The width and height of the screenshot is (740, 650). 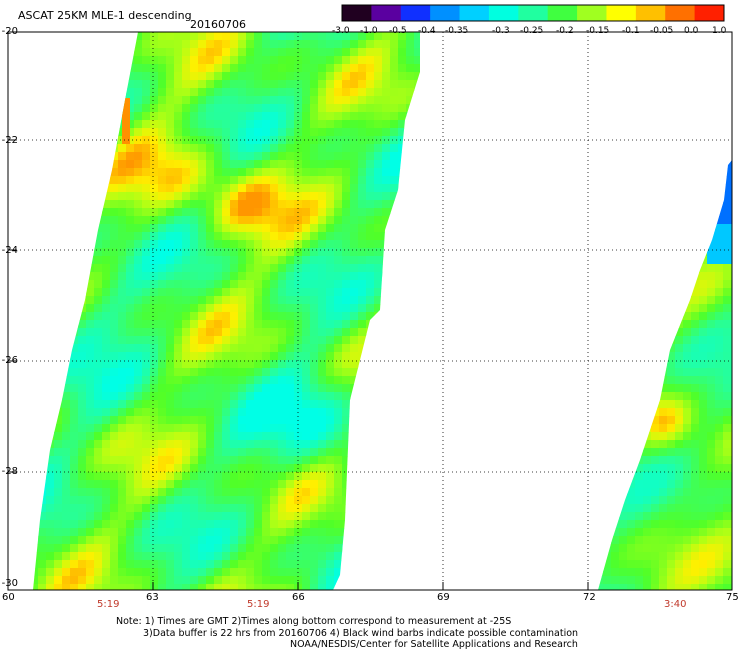 What do you see at coordinates (665, 375) in the screenshot?
I see `swath-east` at bounding box center [665, 375].